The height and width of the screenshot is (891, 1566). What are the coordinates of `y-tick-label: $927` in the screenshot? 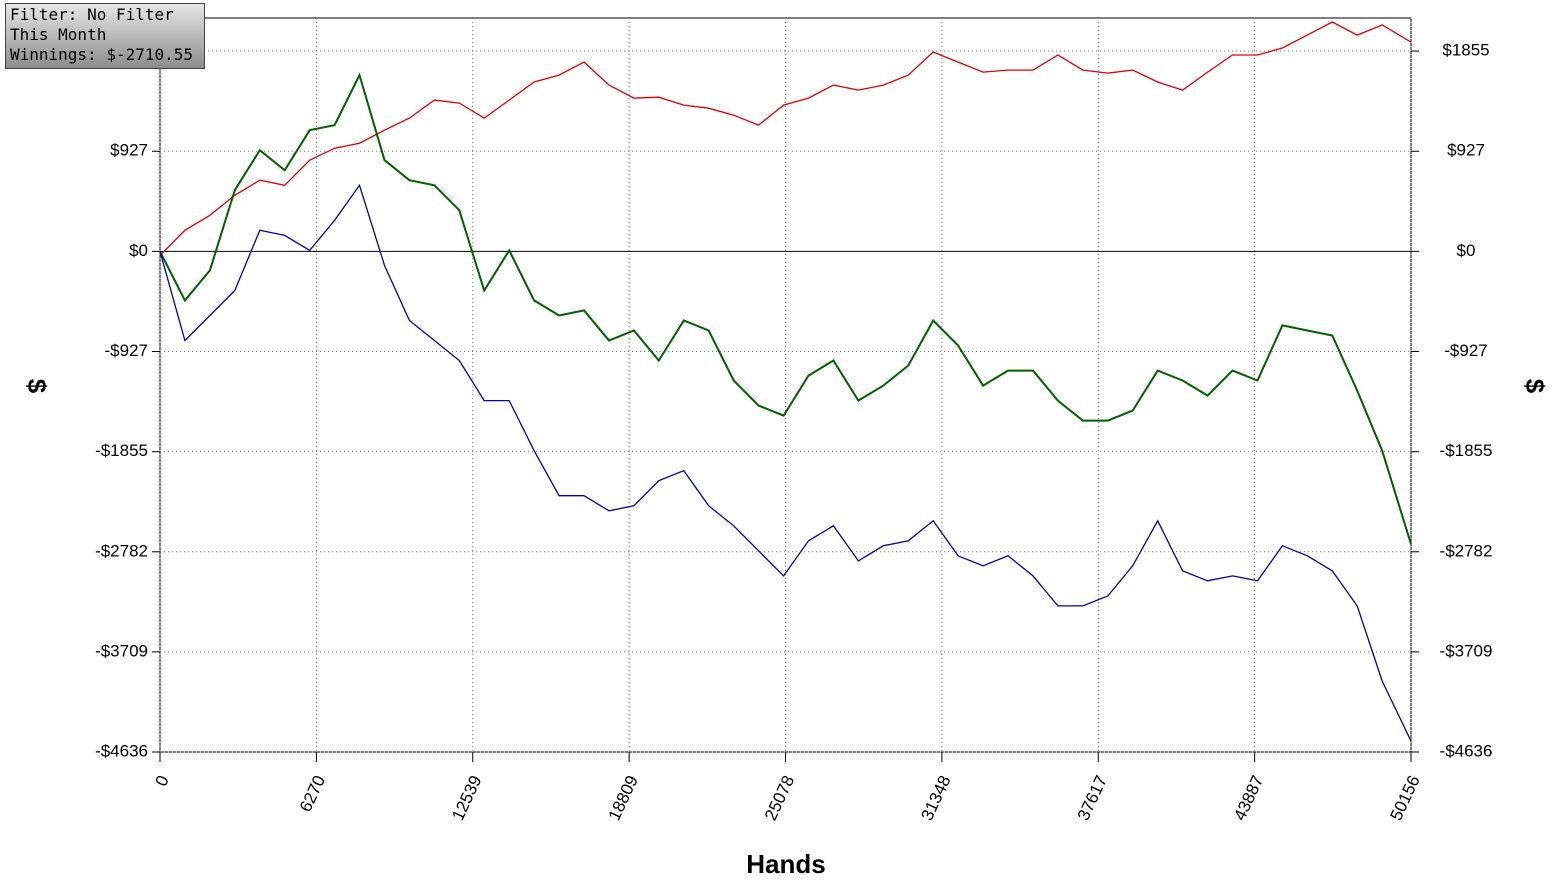 It's located at (129, 150).